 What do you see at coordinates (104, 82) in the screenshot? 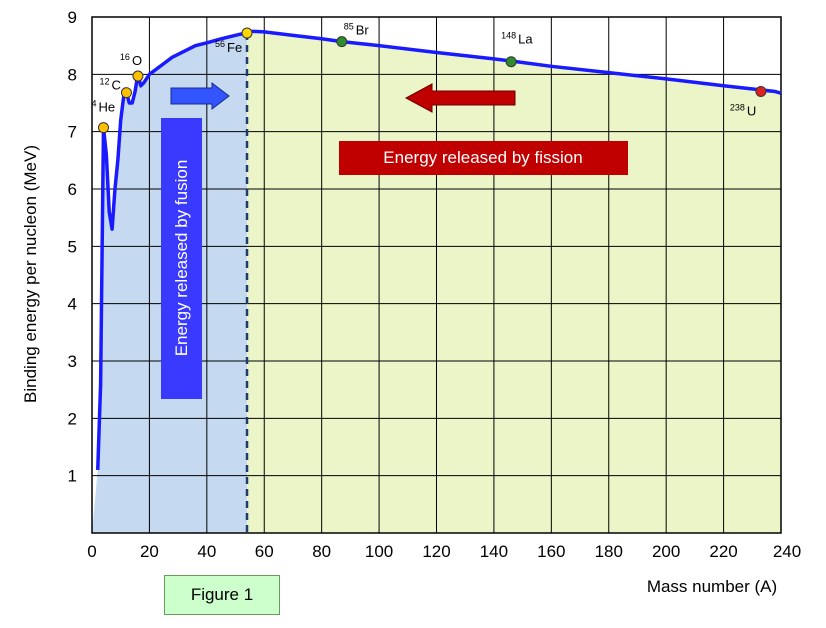
I see `isotope-mass-number: 12` at bounding box center [104, 82].